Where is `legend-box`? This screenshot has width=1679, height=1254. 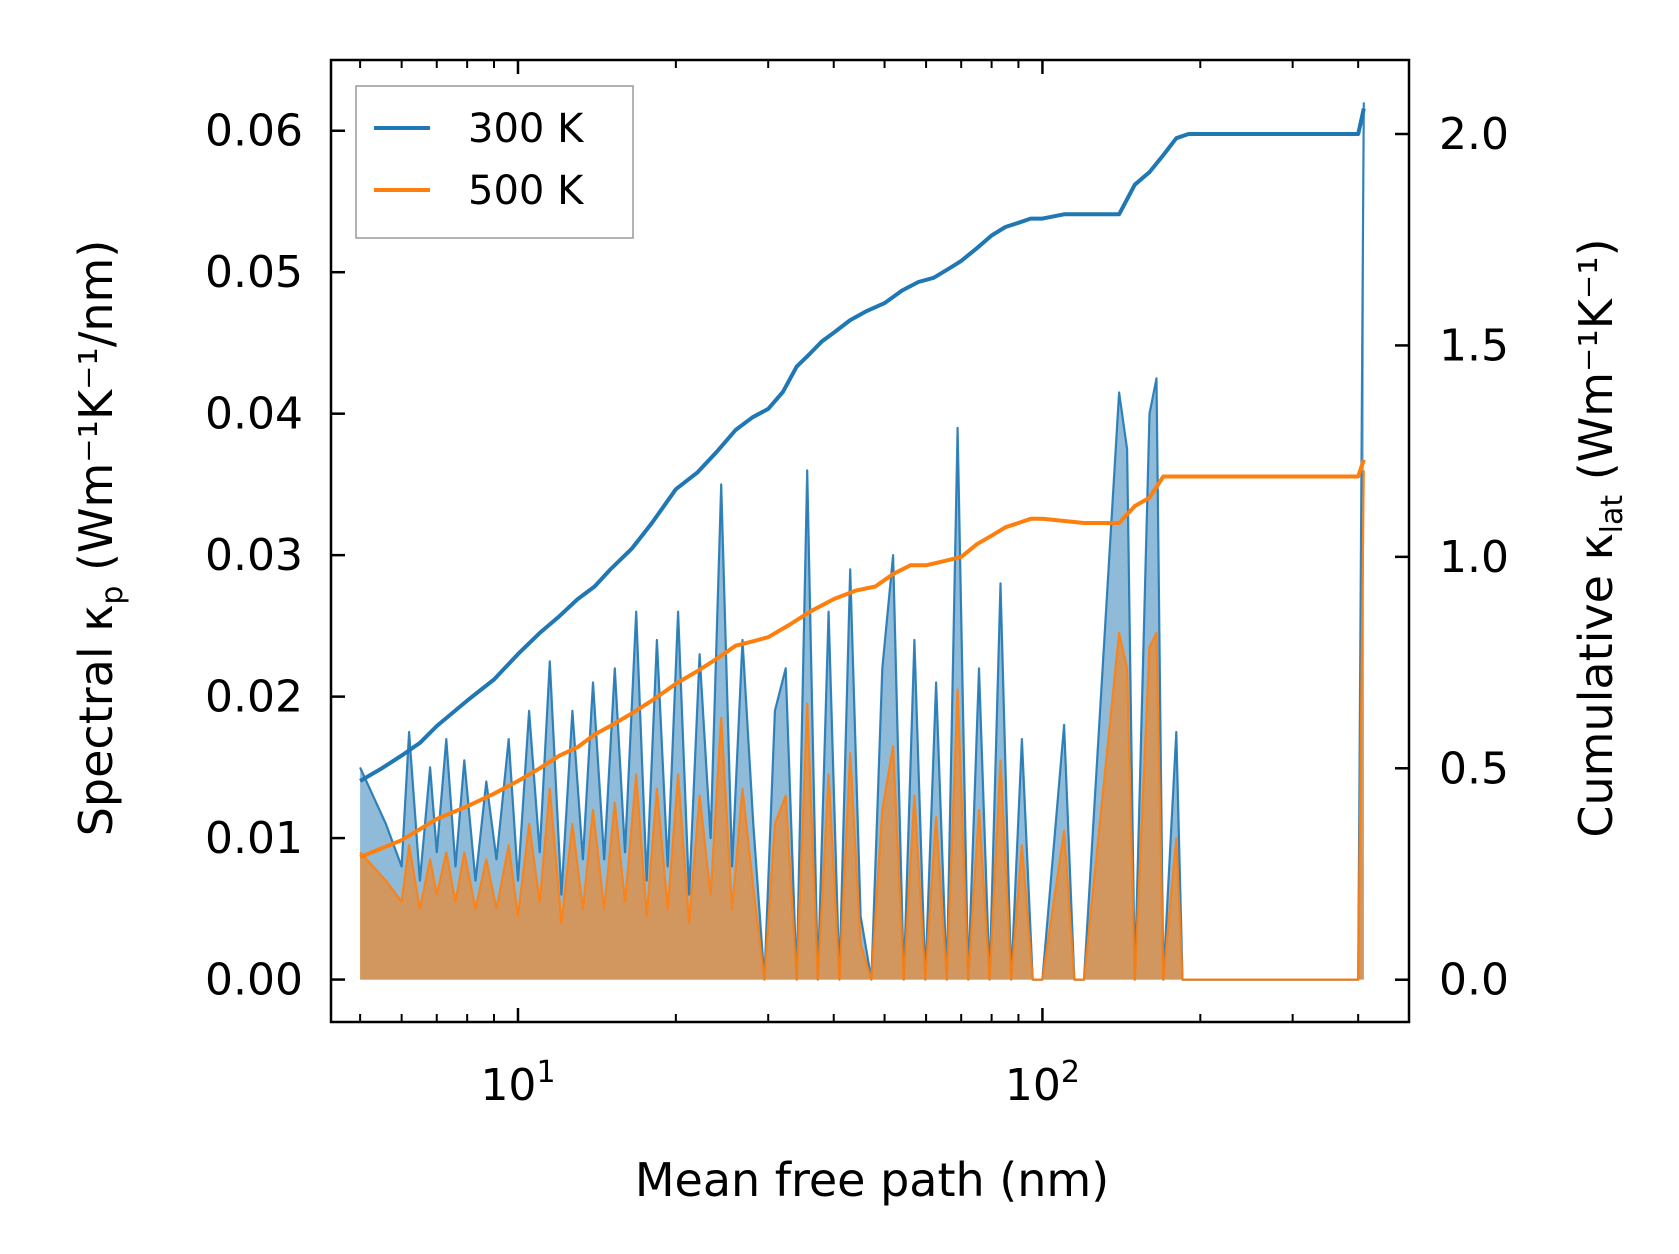
legend-box is located at coordinates (494, 162).